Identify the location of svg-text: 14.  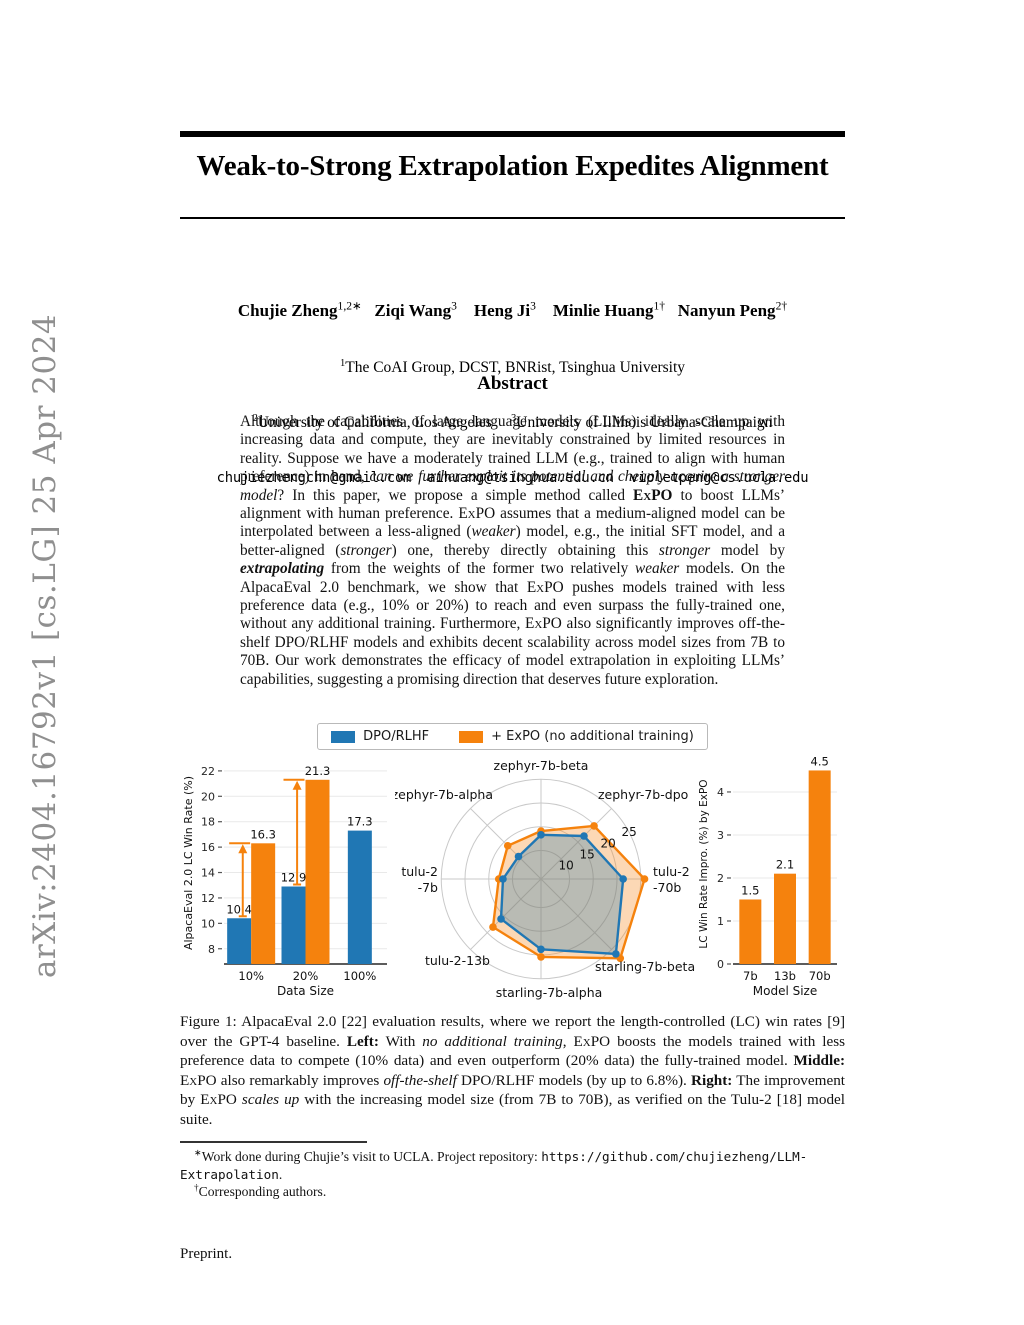
(208, 873).